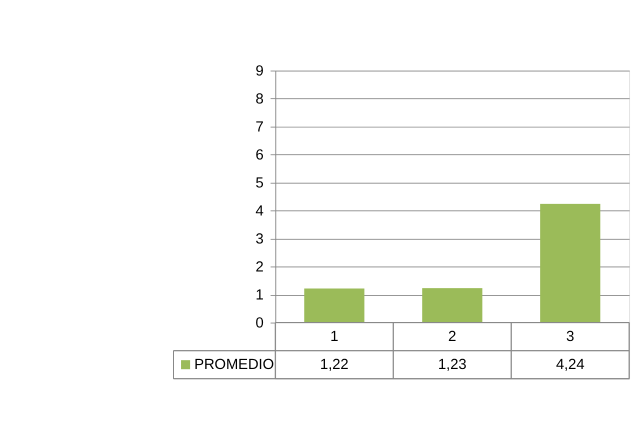  What do you see at coordinates (334, 336) in the screenshot?
I see `x-tick-label: 1` at bounding box center [334, 336].